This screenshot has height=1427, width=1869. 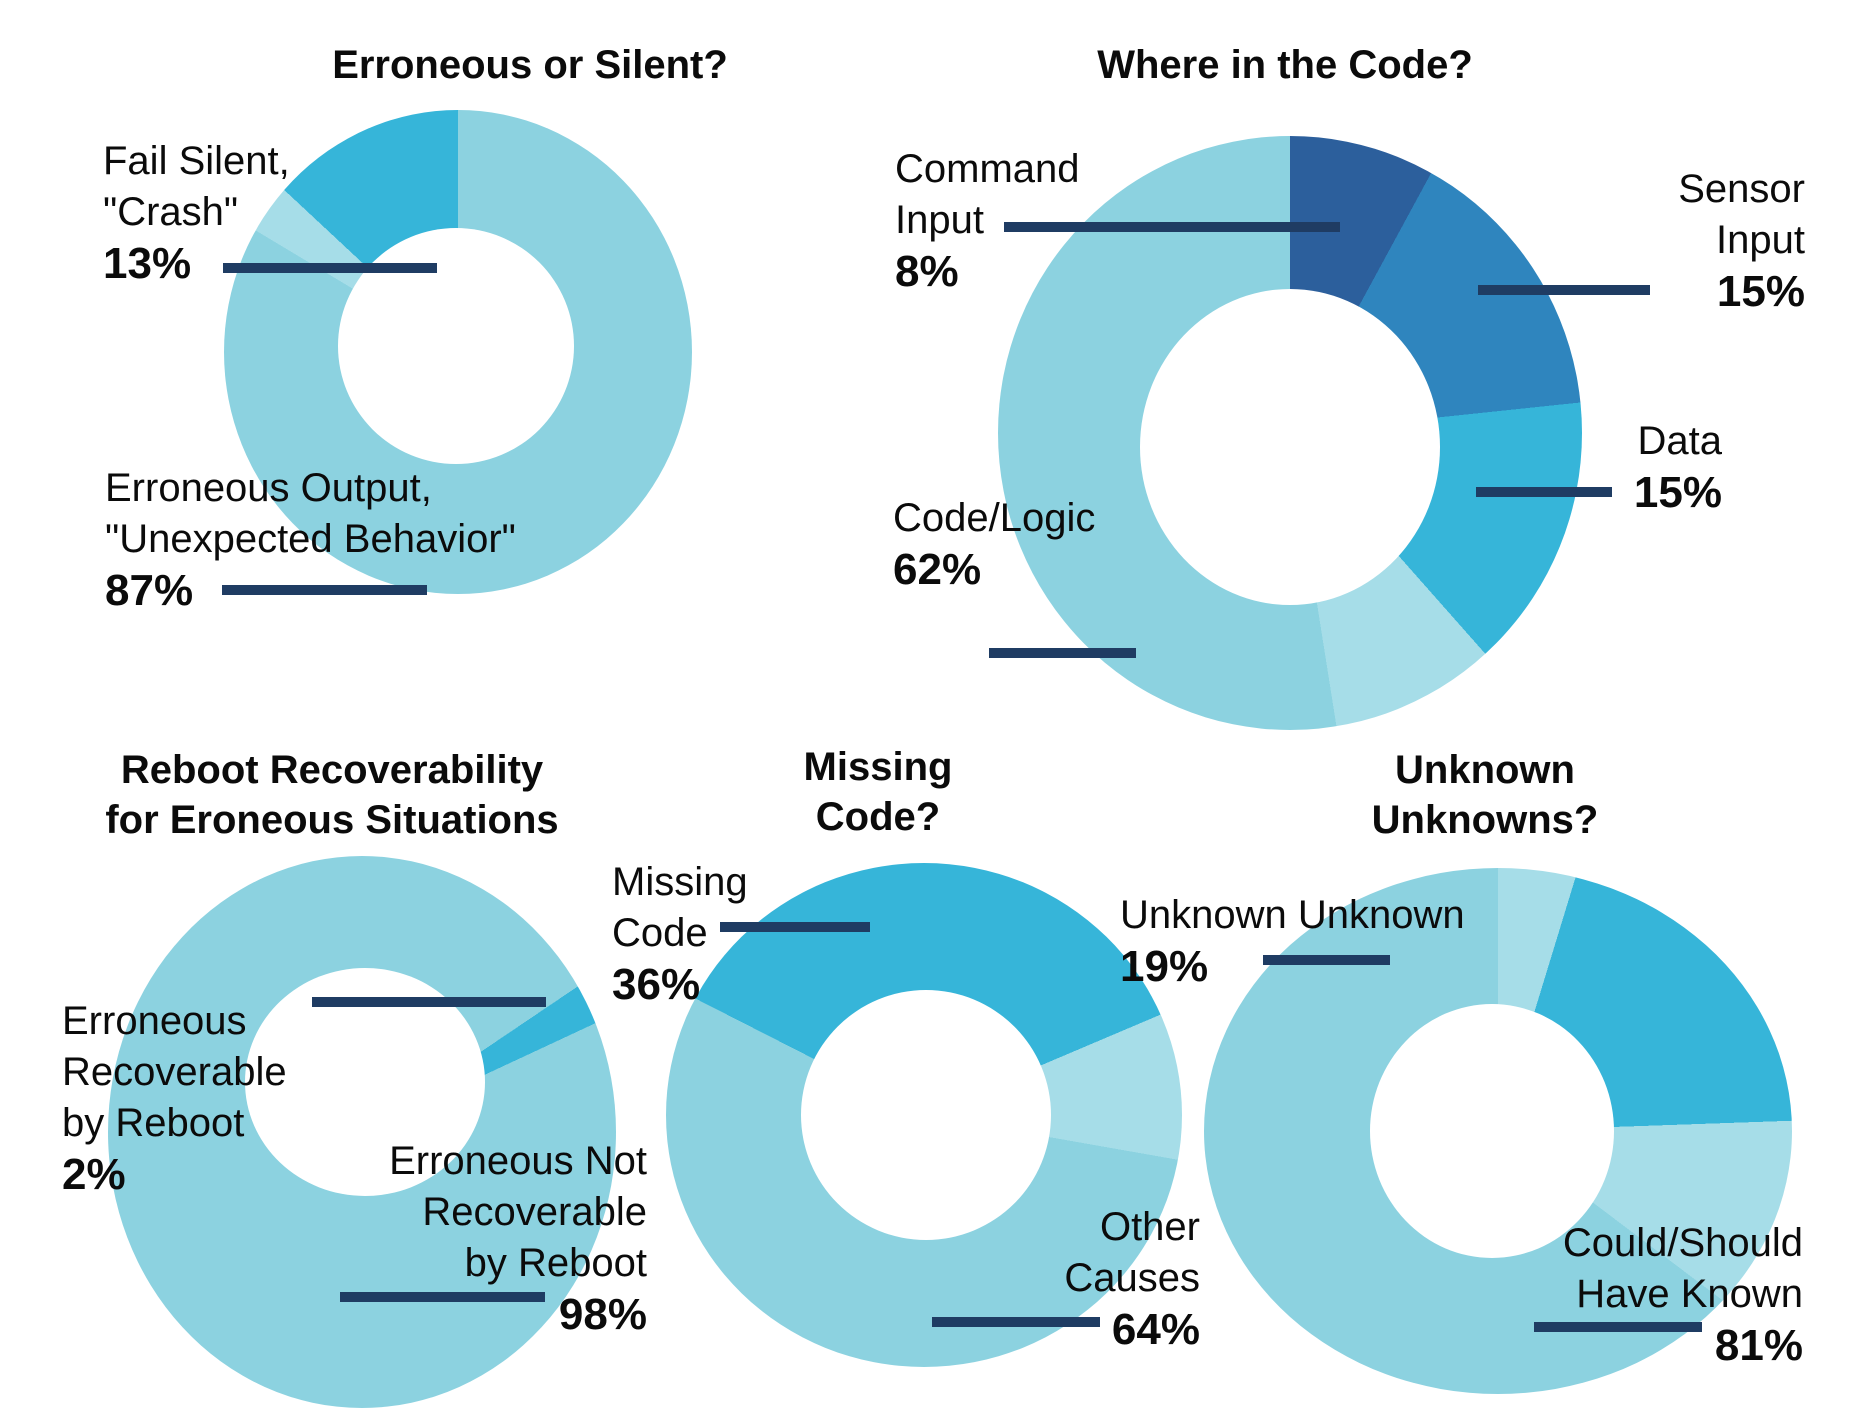 I want to click on callout-label-line: Code/Logic, so click(x=994, y=518).